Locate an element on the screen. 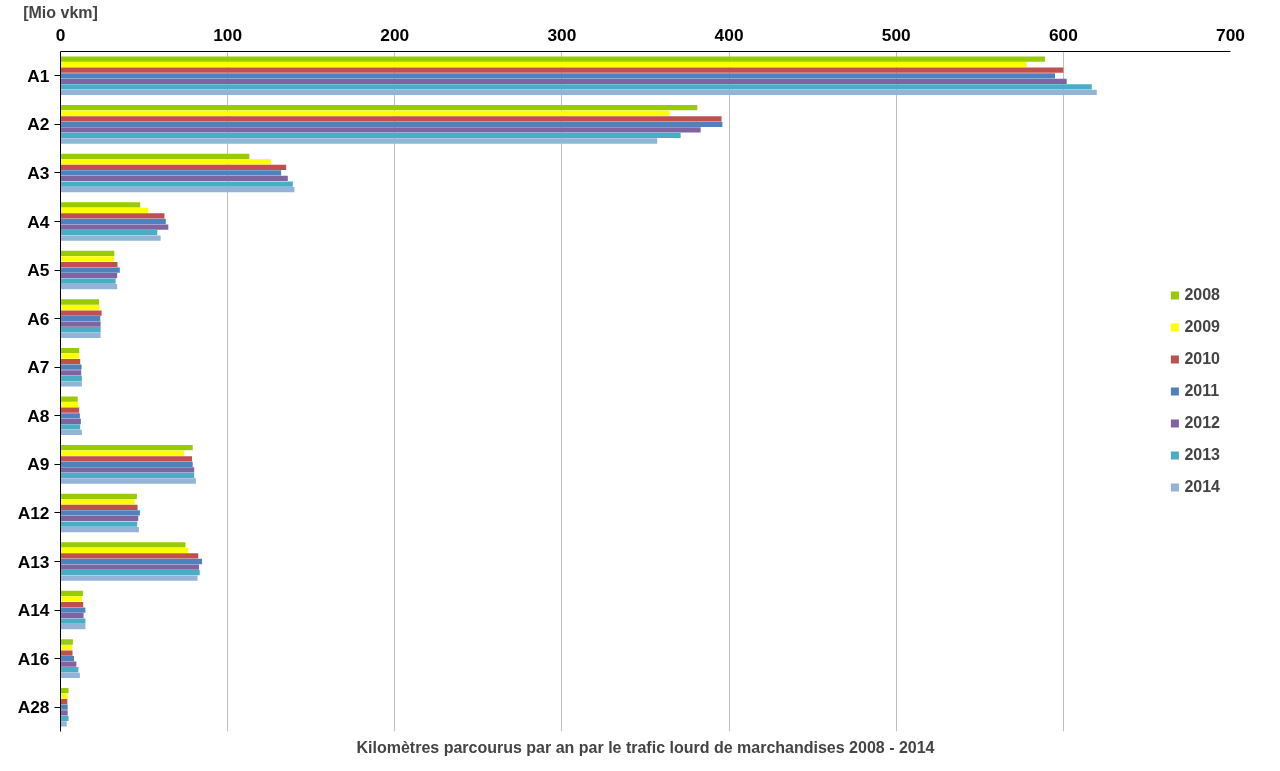 This screenshot has width=1280, height=771. legend-label: 2009 is located at coordinates (1202, 327).